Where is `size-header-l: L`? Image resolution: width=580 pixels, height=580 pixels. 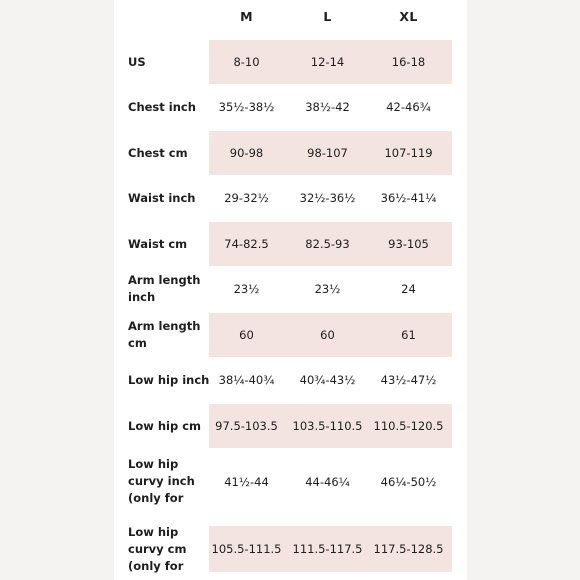
size-header-l: L is located at coordinates (327, 16).